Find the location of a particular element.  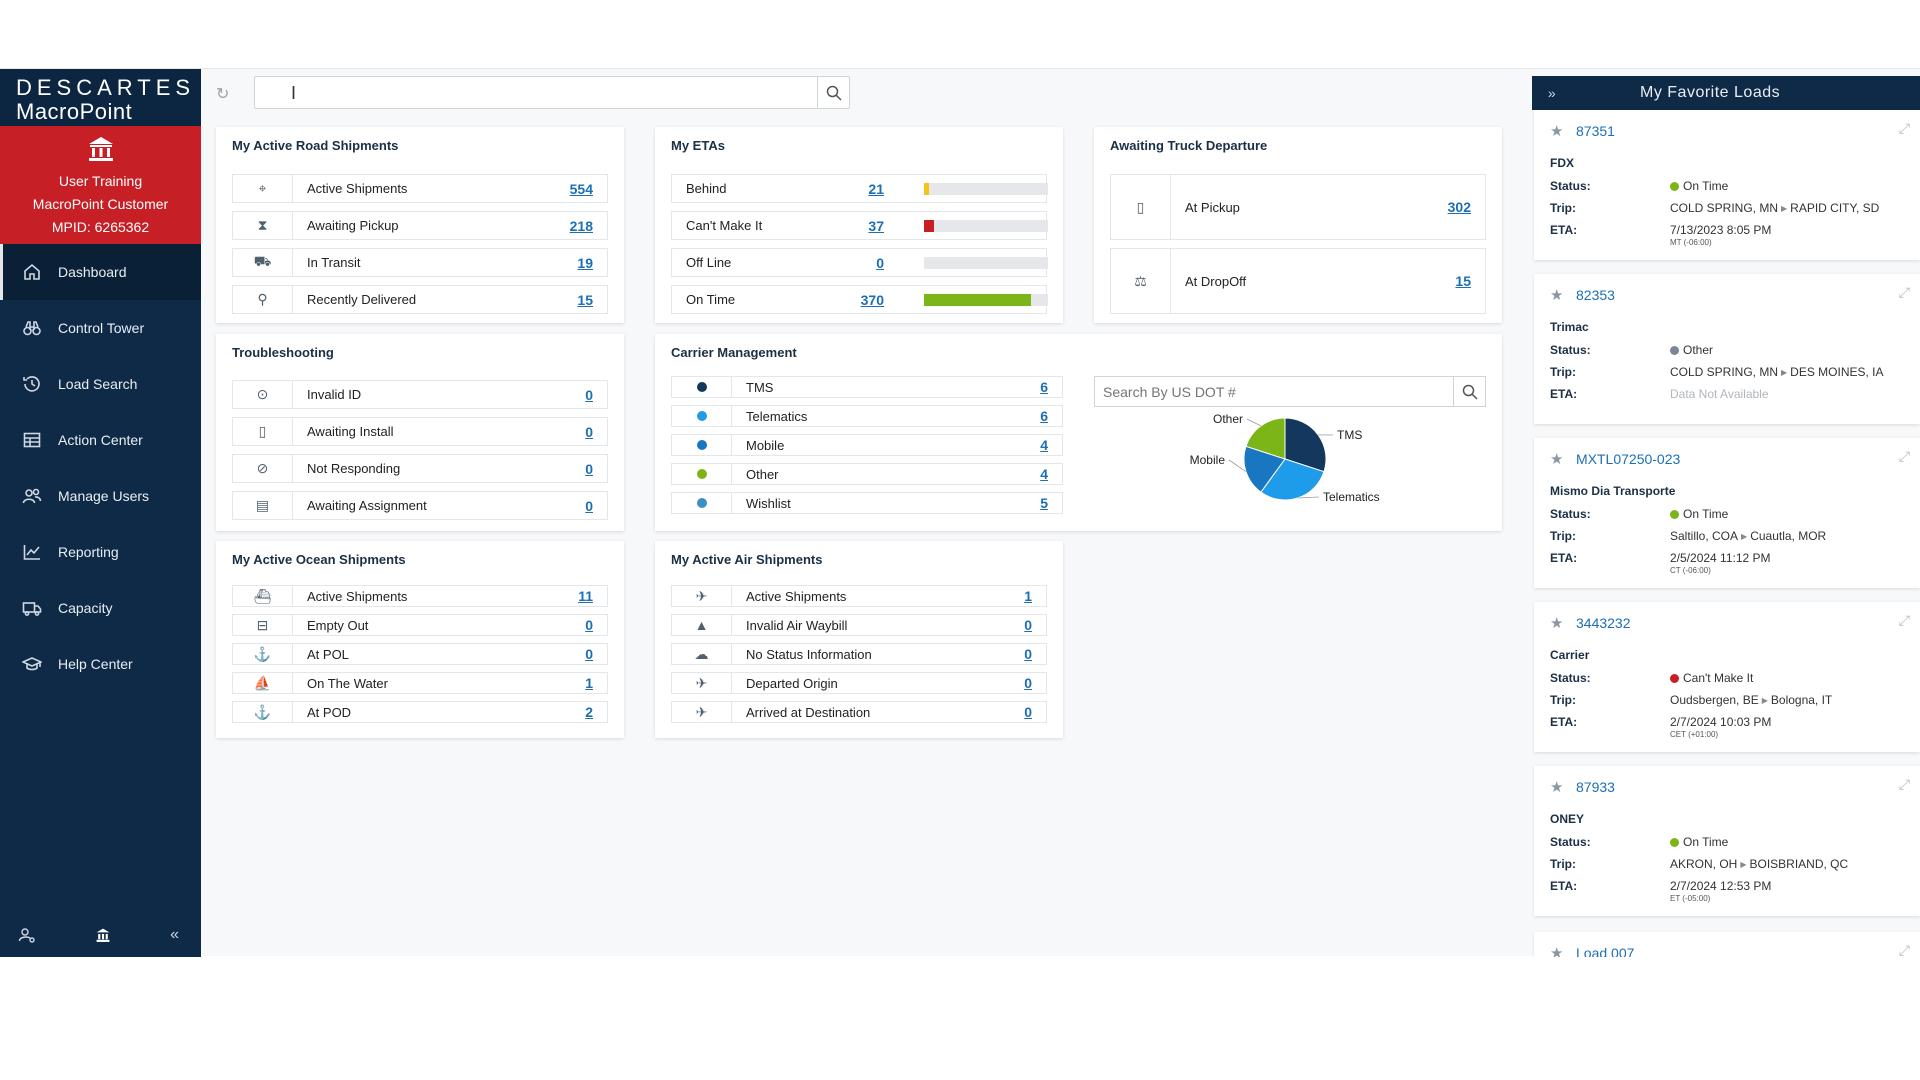

nav-item-dashboard: Dashboard is located at coordinates (100, 272).